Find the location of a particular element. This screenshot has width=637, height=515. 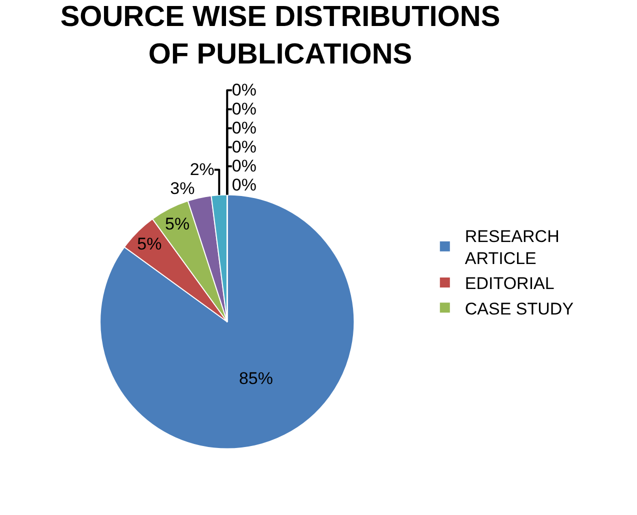

legend-label: CASE STUDY is located at coordinates (519, 308).